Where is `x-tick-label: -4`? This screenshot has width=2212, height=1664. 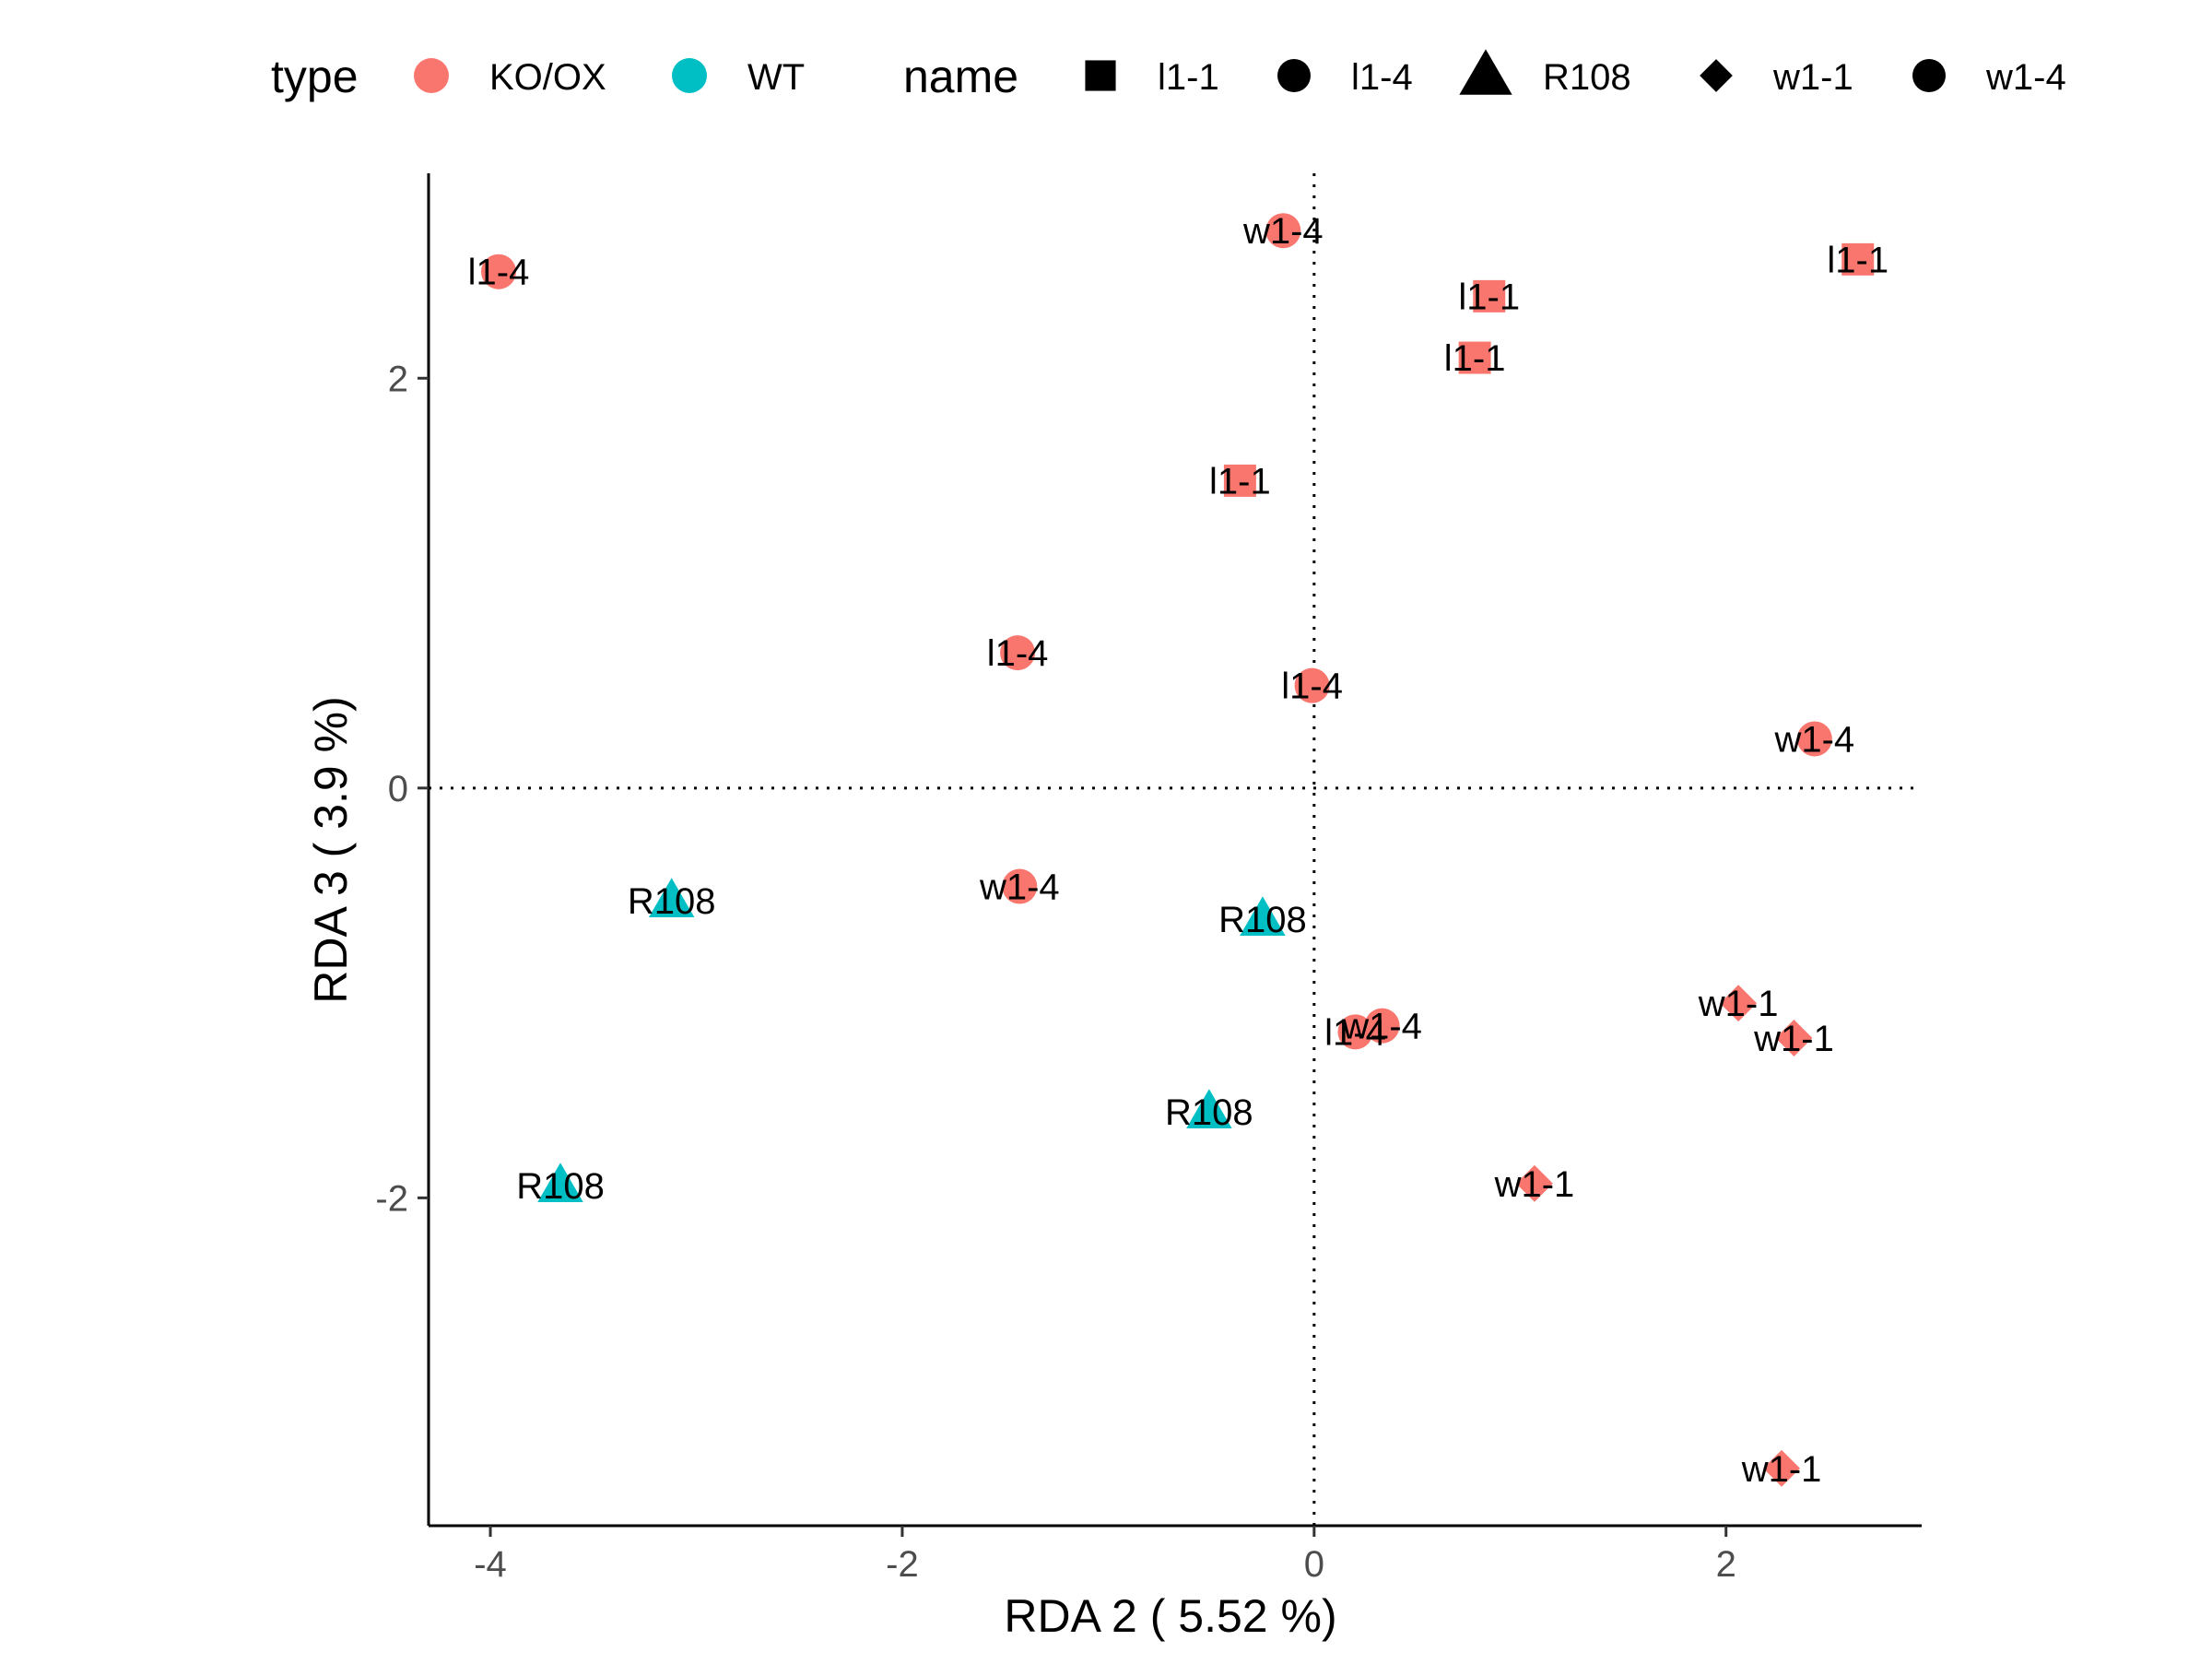
x-tick-label: -4 is located at coordinates (490, 1564).